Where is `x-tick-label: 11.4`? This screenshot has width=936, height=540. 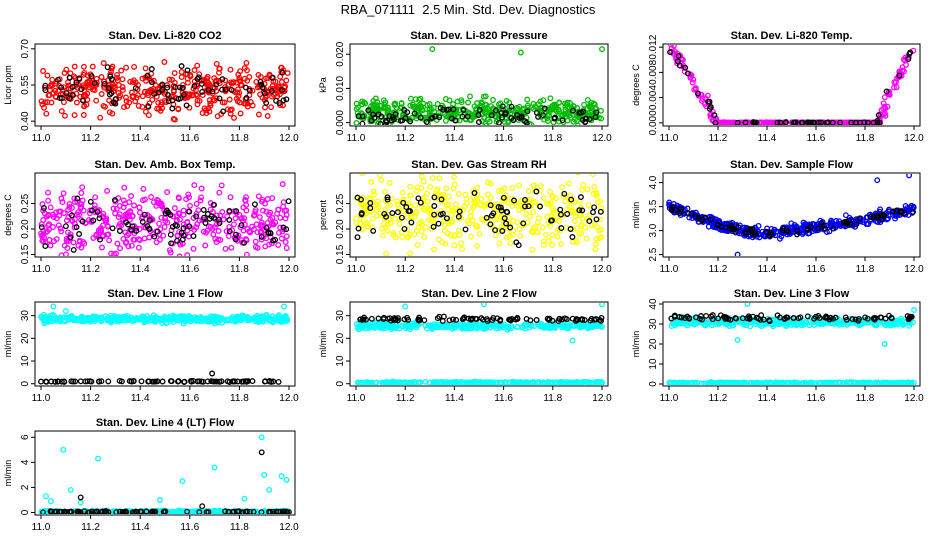
x-tick-label: 11.4 is located at coordinates (767, 269).